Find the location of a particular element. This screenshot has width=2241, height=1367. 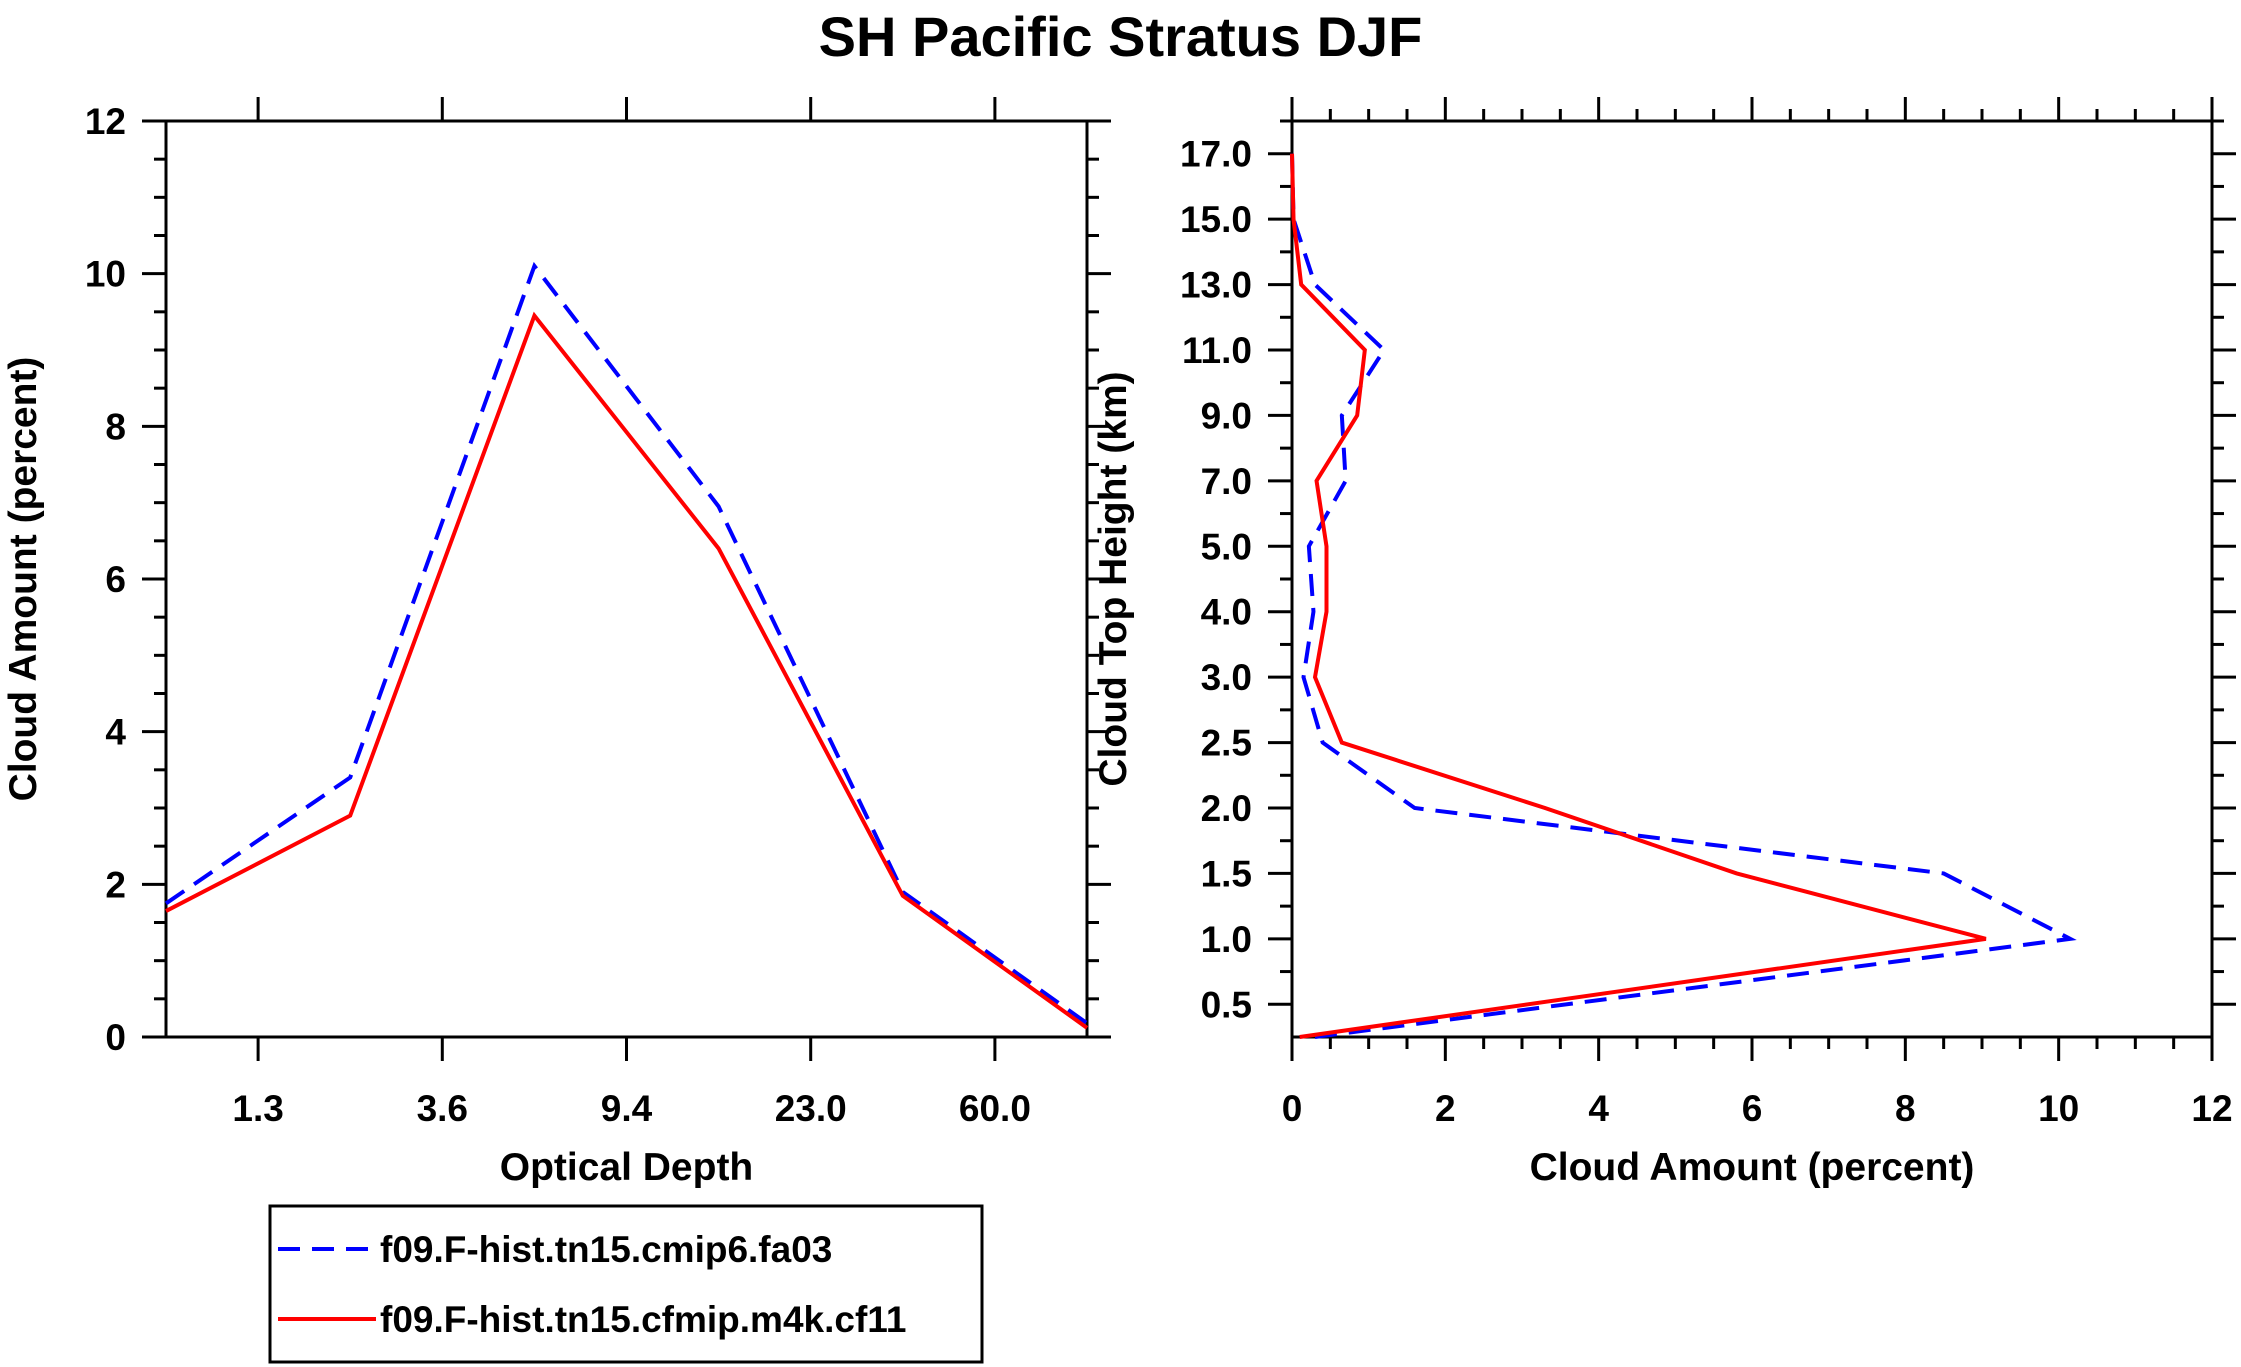

y-tick-label: 0.5 is located at coordinates (1226, 1004).